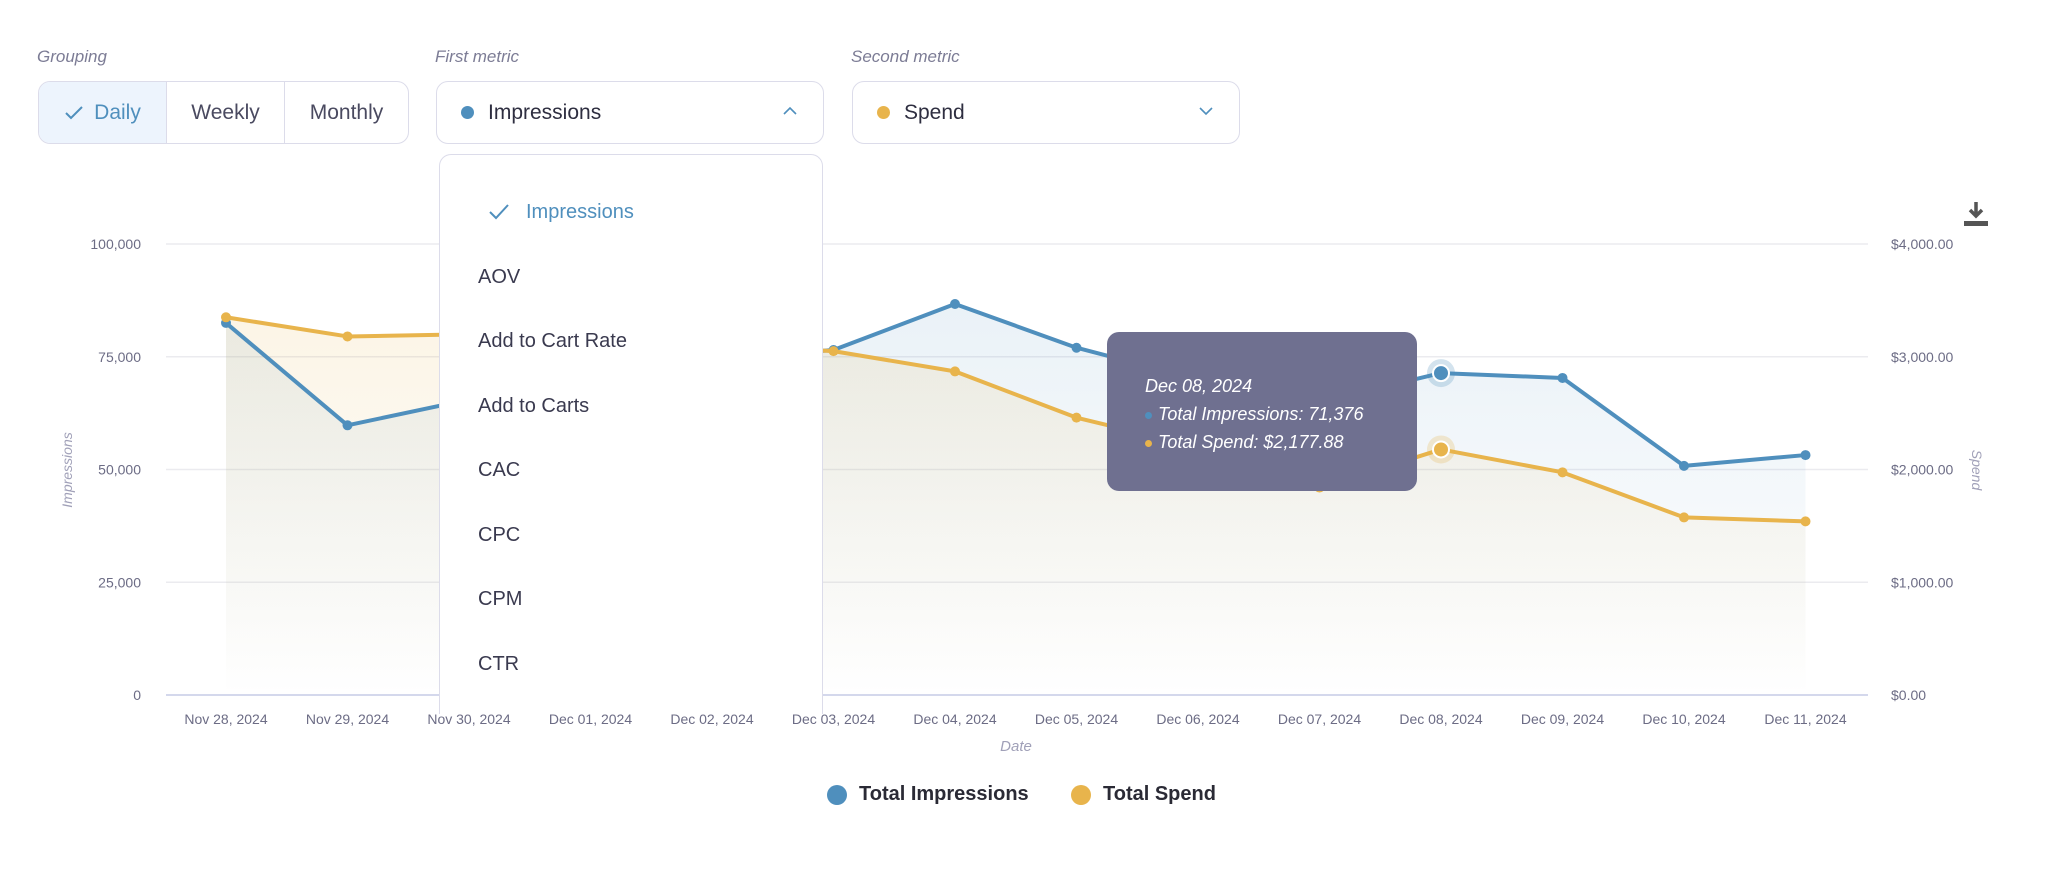 The image size is (2048, 875). What do you see at coordinates (905, 56) in the screenshot?
I see `second-metric-label: Second metric` at bounding box center [905, 56].